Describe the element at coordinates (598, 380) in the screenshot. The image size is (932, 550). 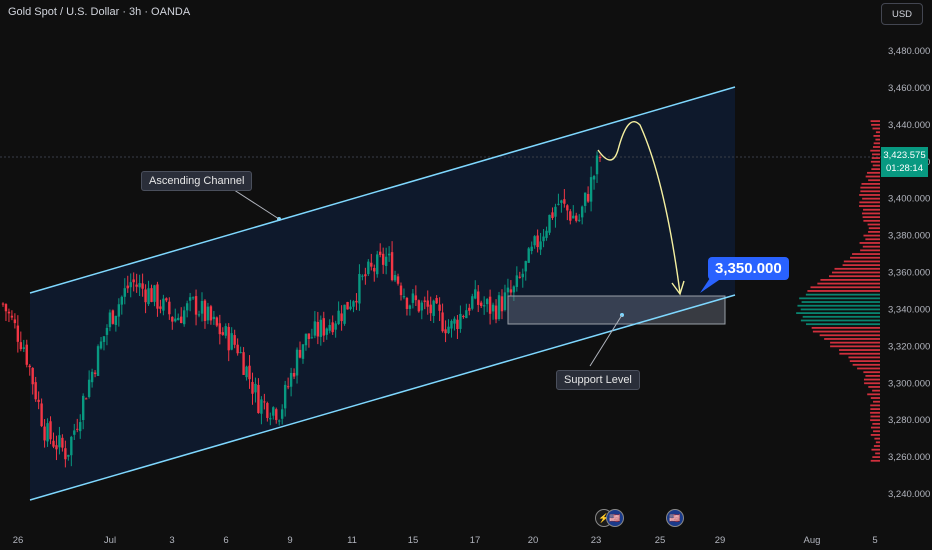
I see `support-level-label: Support Level` at that location.